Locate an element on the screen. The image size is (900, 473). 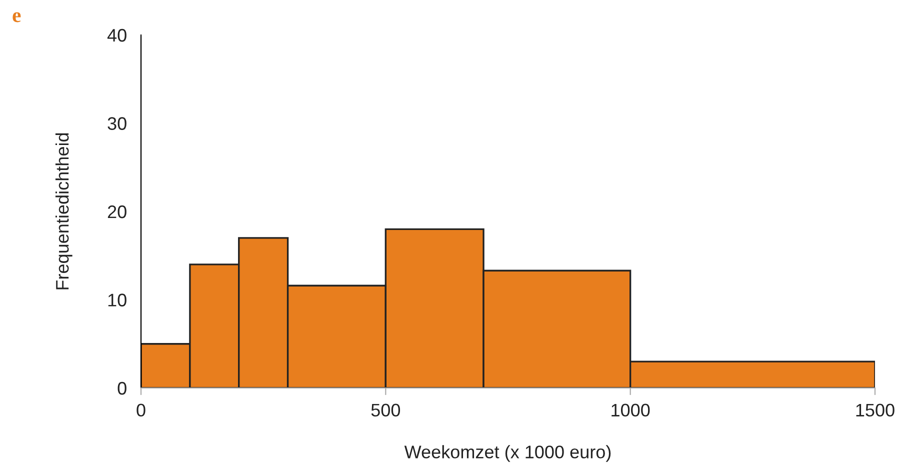
y-tick-label: 10 is located at coordinates (117, 300).